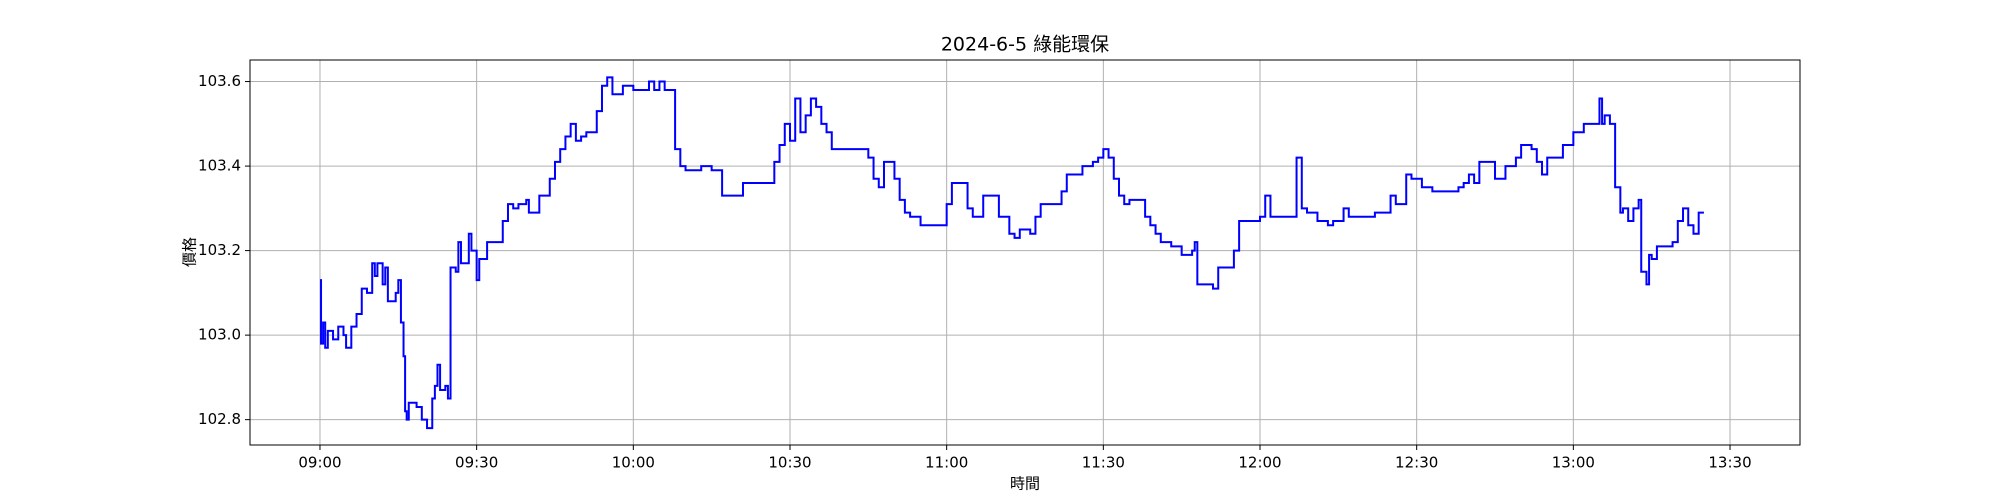 Image resolution: width=2000 pixels, height=500 pixels. Describe the element at coordinates (789, 463) in the screenshot. I see `x-tick-label: 10:30` at that location.